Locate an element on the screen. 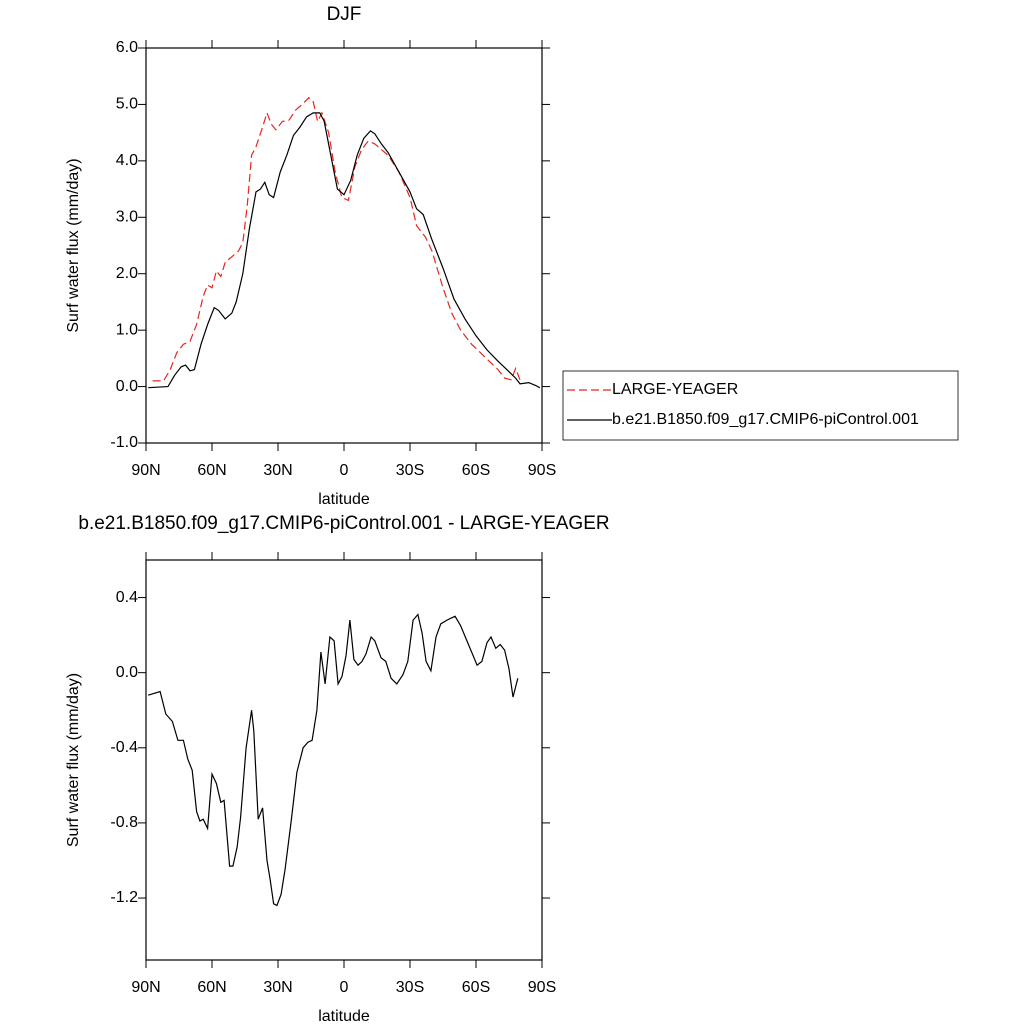  legend-label: LARGE-YEAGER is located at coordinates (675, 389).